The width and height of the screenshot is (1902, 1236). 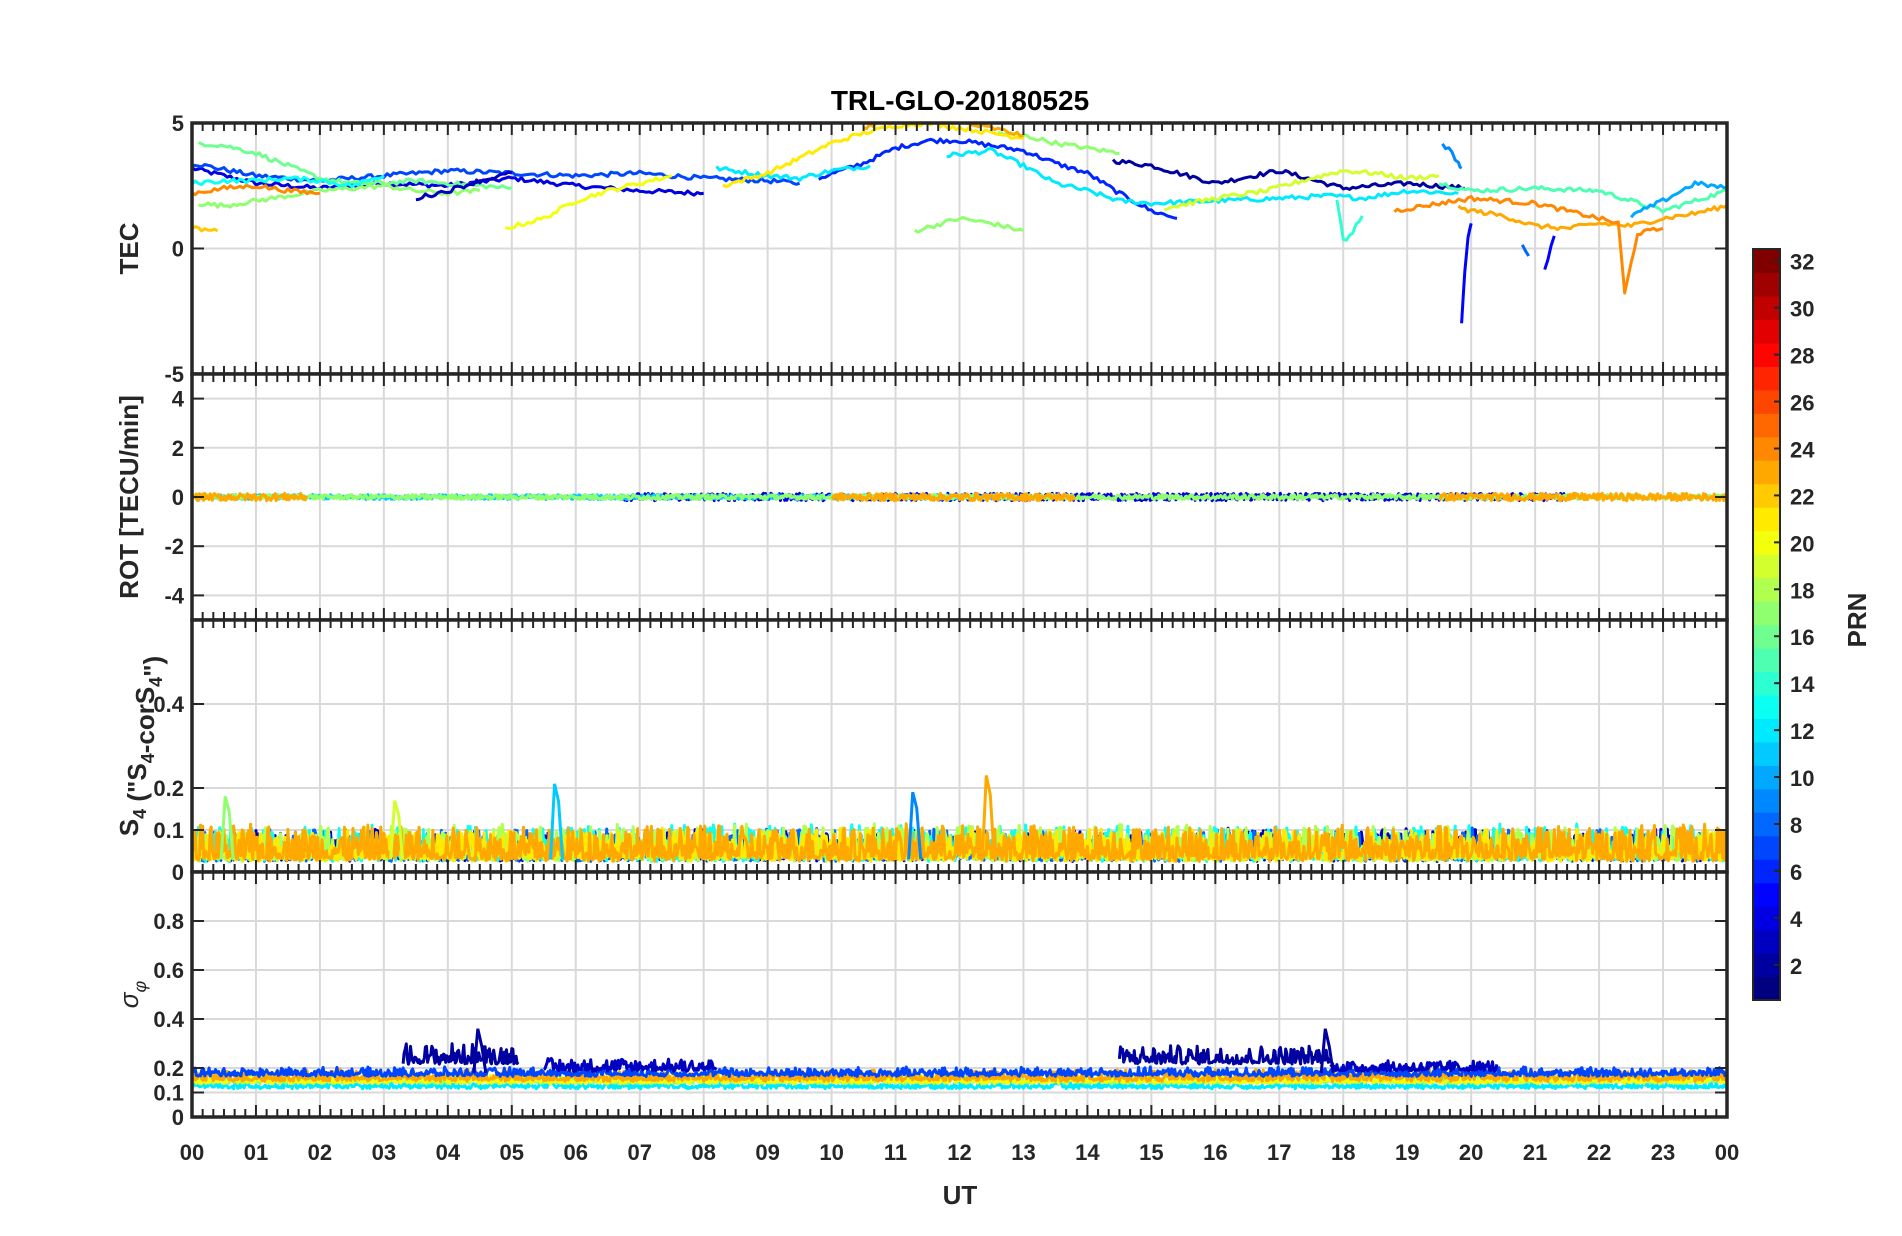 What do you see at coordinates (129, 248) in the screenshot?
I see `y-axis-label-tec: TEC` at bounding box center [129, 248].